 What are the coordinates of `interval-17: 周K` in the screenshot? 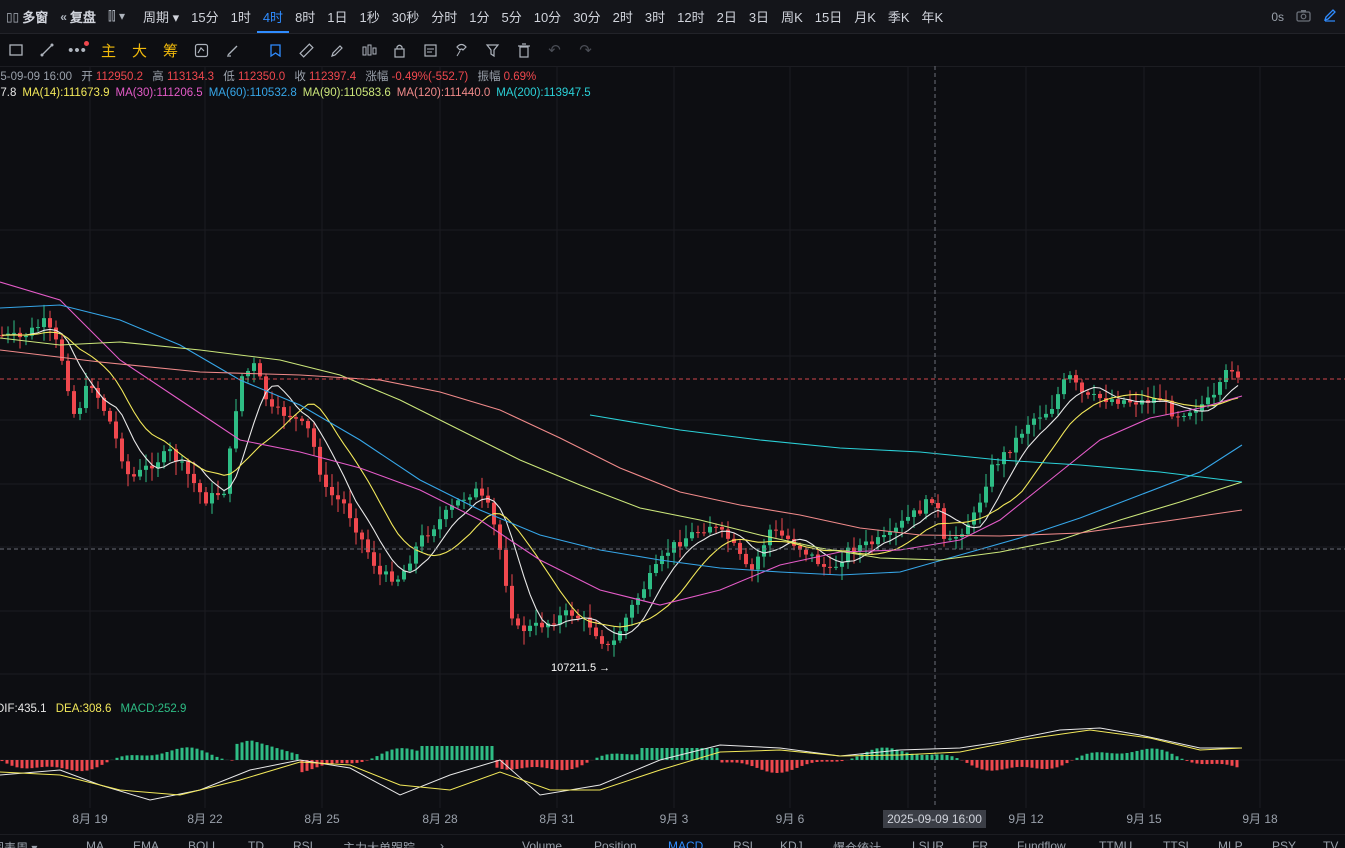 It's located at (792, 16).